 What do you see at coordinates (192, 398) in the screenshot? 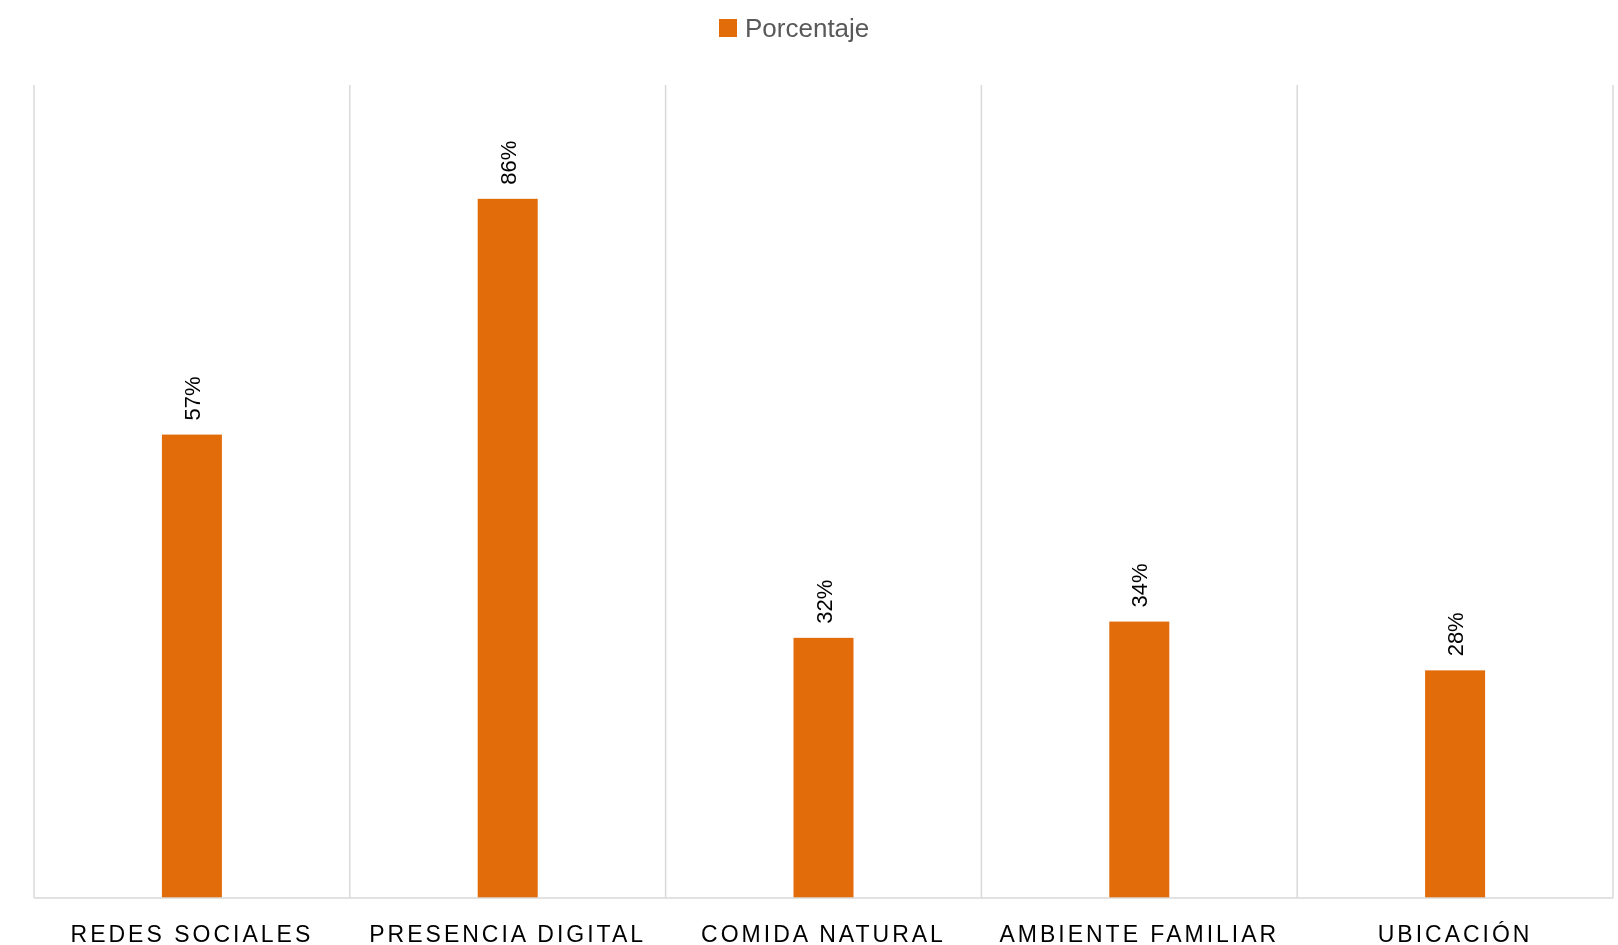
I see `data-label: 57%` at bounding box center [192, 398].